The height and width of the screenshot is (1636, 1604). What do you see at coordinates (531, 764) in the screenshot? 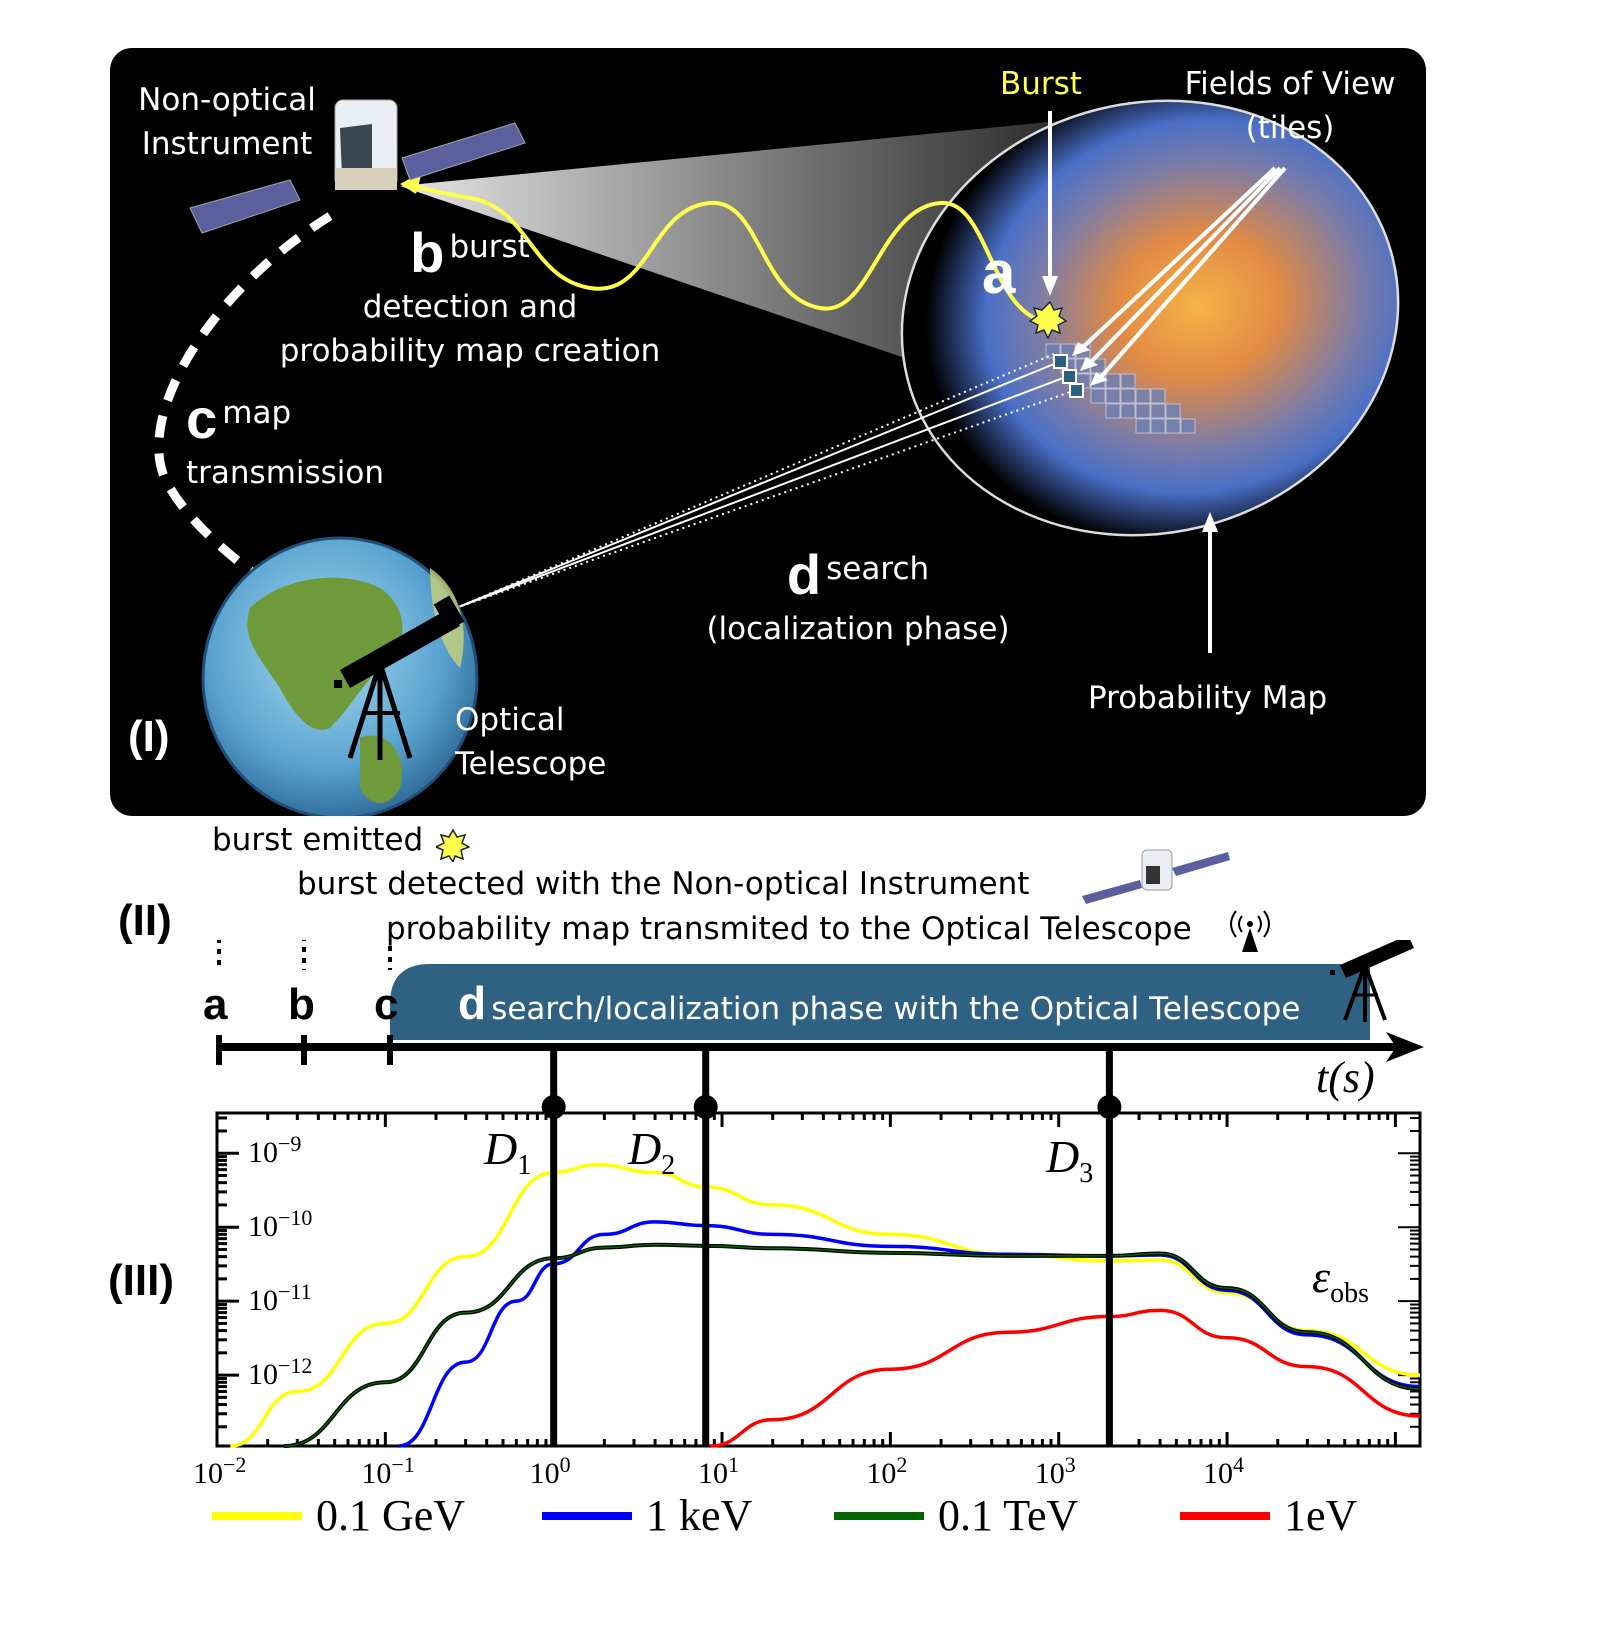
I see `telescope-label-line2: Telescope` at bounding box center [531, 764].